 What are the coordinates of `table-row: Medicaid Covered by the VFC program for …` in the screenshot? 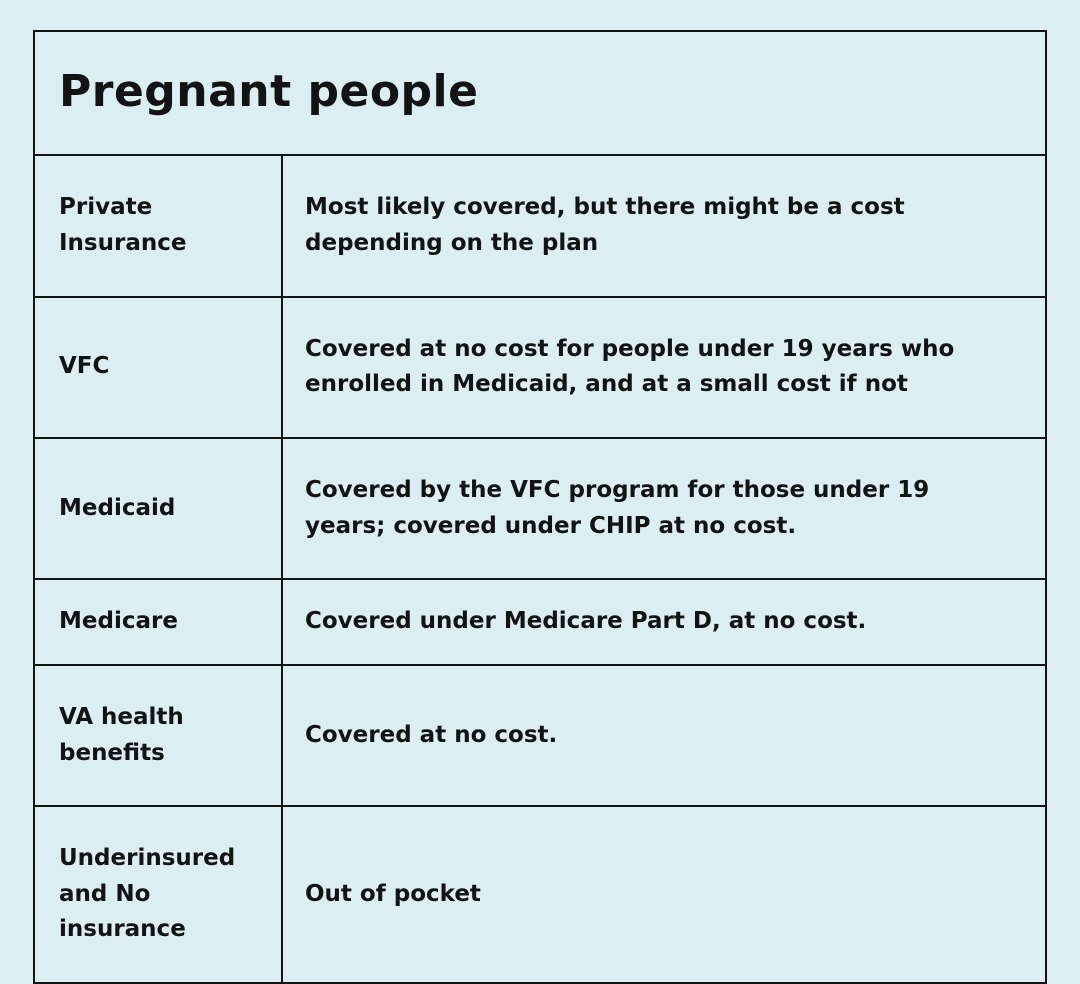 It's located at (540, 509).